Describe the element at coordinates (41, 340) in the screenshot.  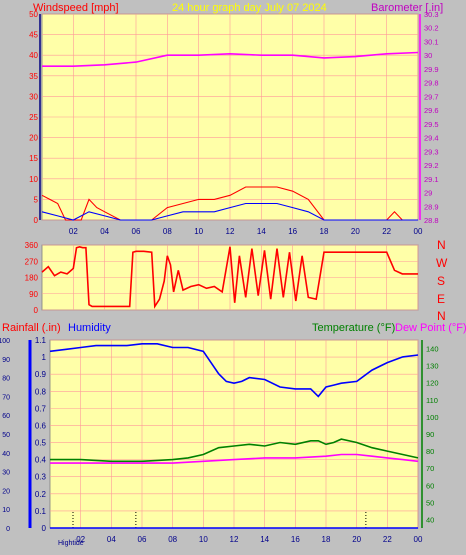
I see `rain-tick-label: 1.1` at that location.